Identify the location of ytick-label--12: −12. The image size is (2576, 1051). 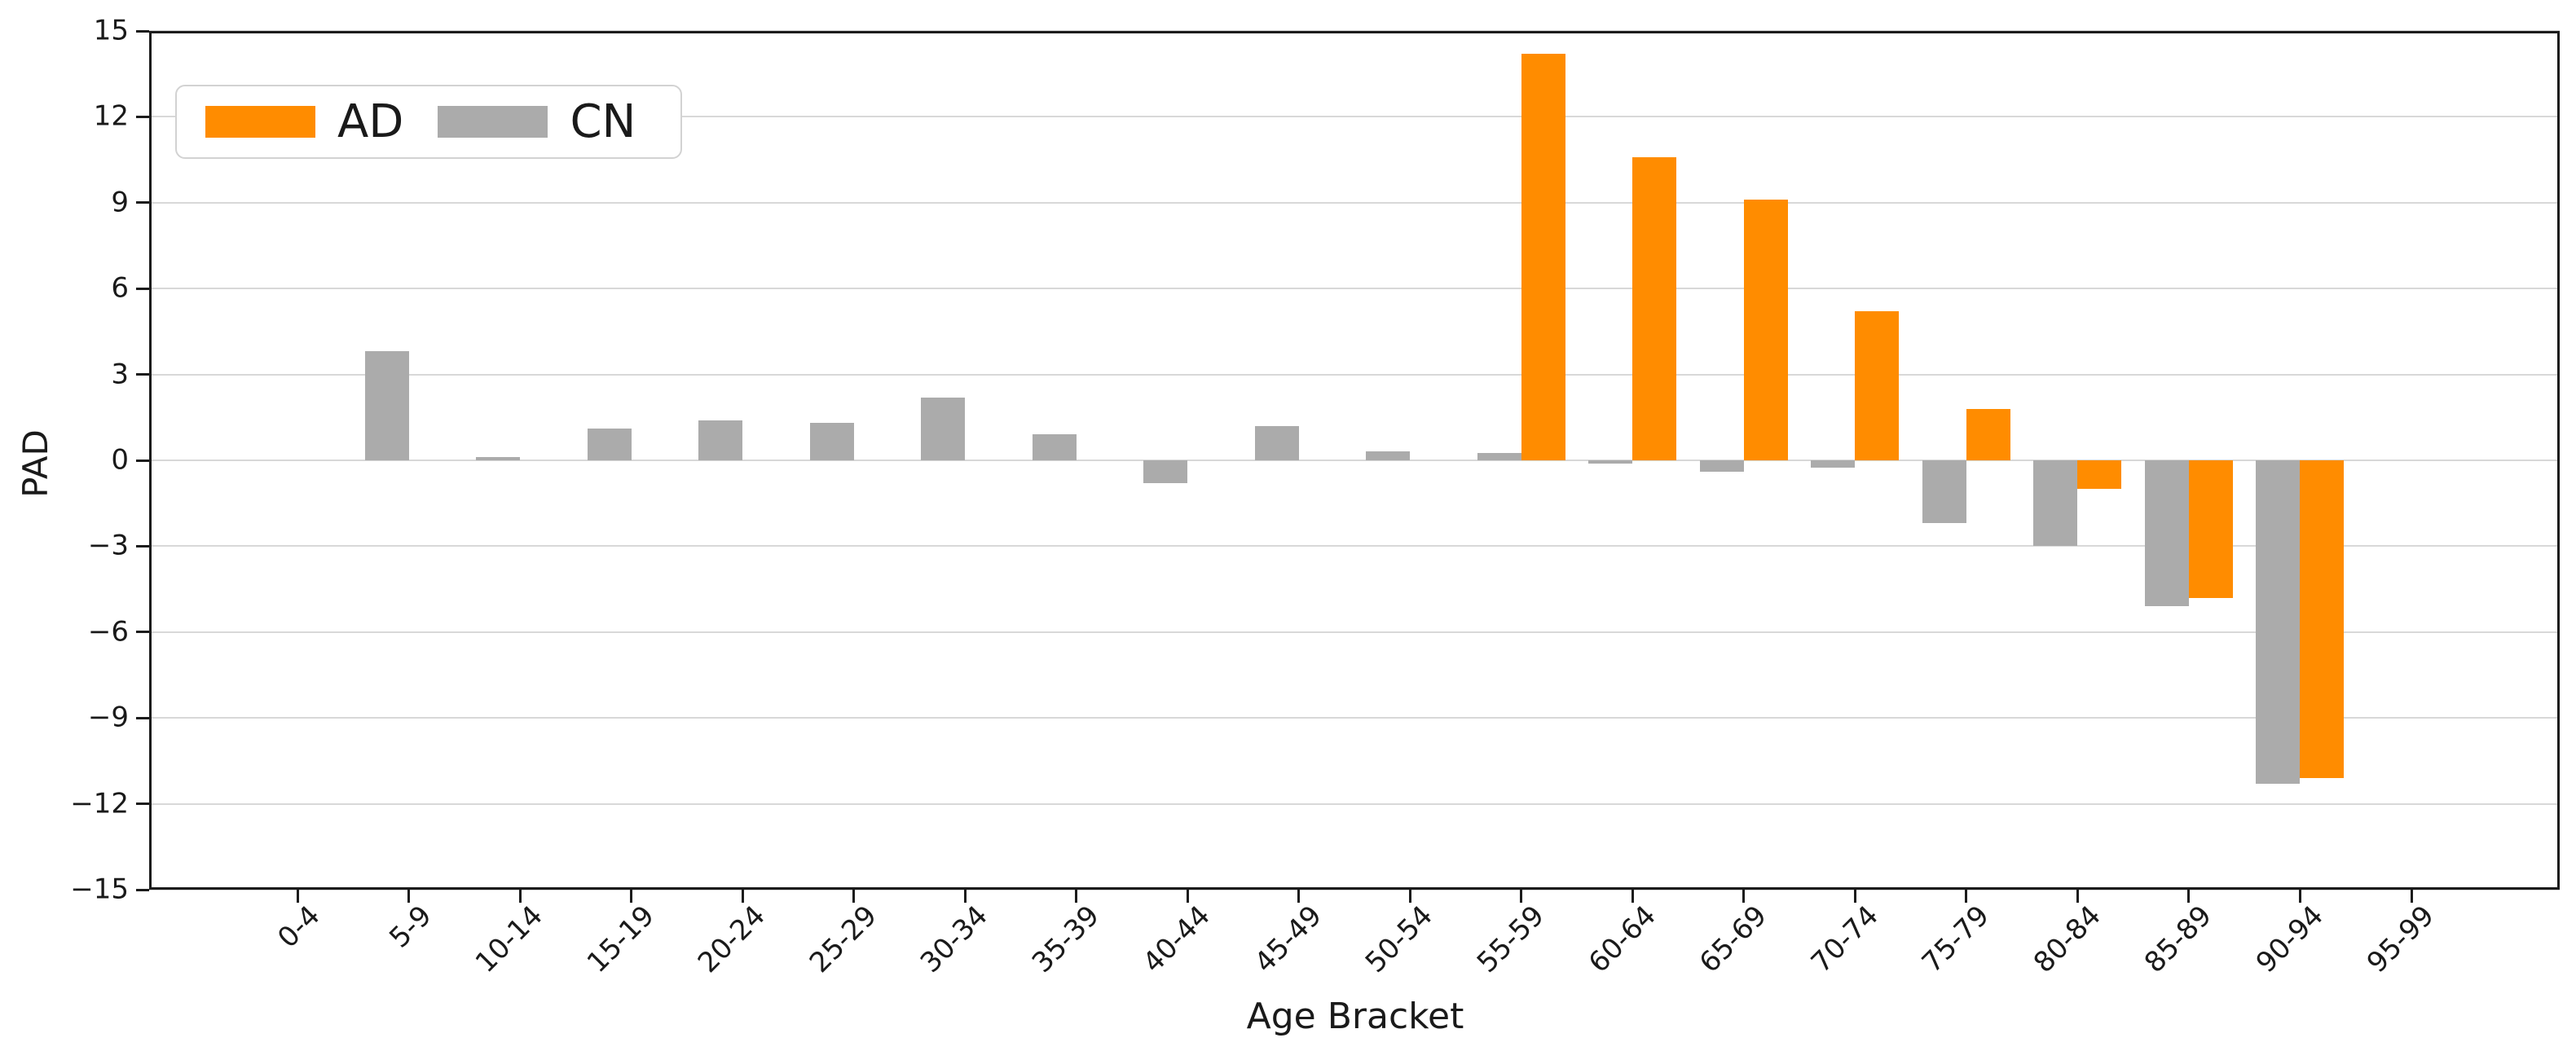
(99, 803).